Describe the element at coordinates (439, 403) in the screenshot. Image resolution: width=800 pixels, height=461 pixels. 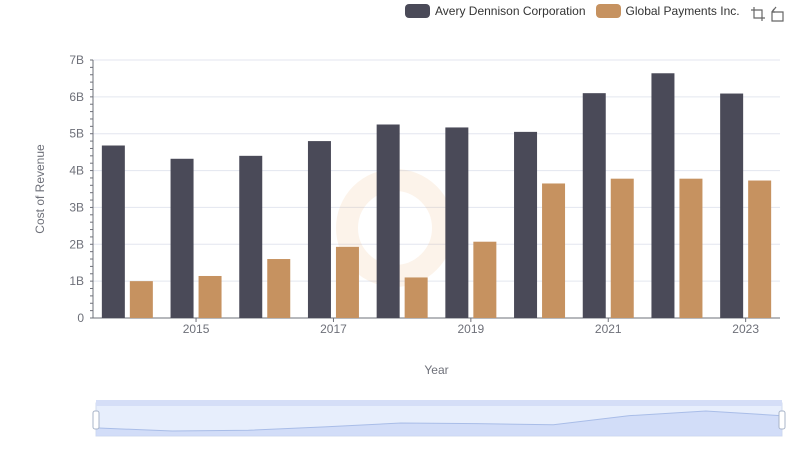
I see `data-zoom-top-bar` at that location.